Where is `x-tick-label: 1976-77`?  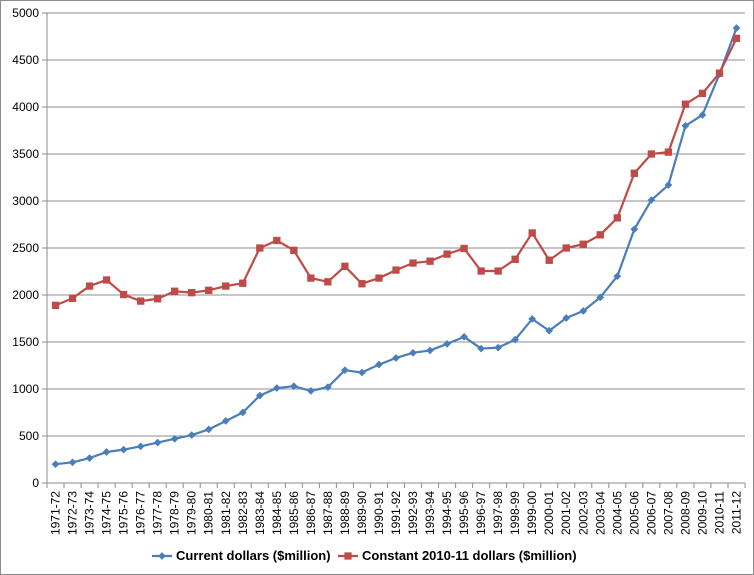
x-tick-label: 1976-77 is located at coordinates (141, 513).